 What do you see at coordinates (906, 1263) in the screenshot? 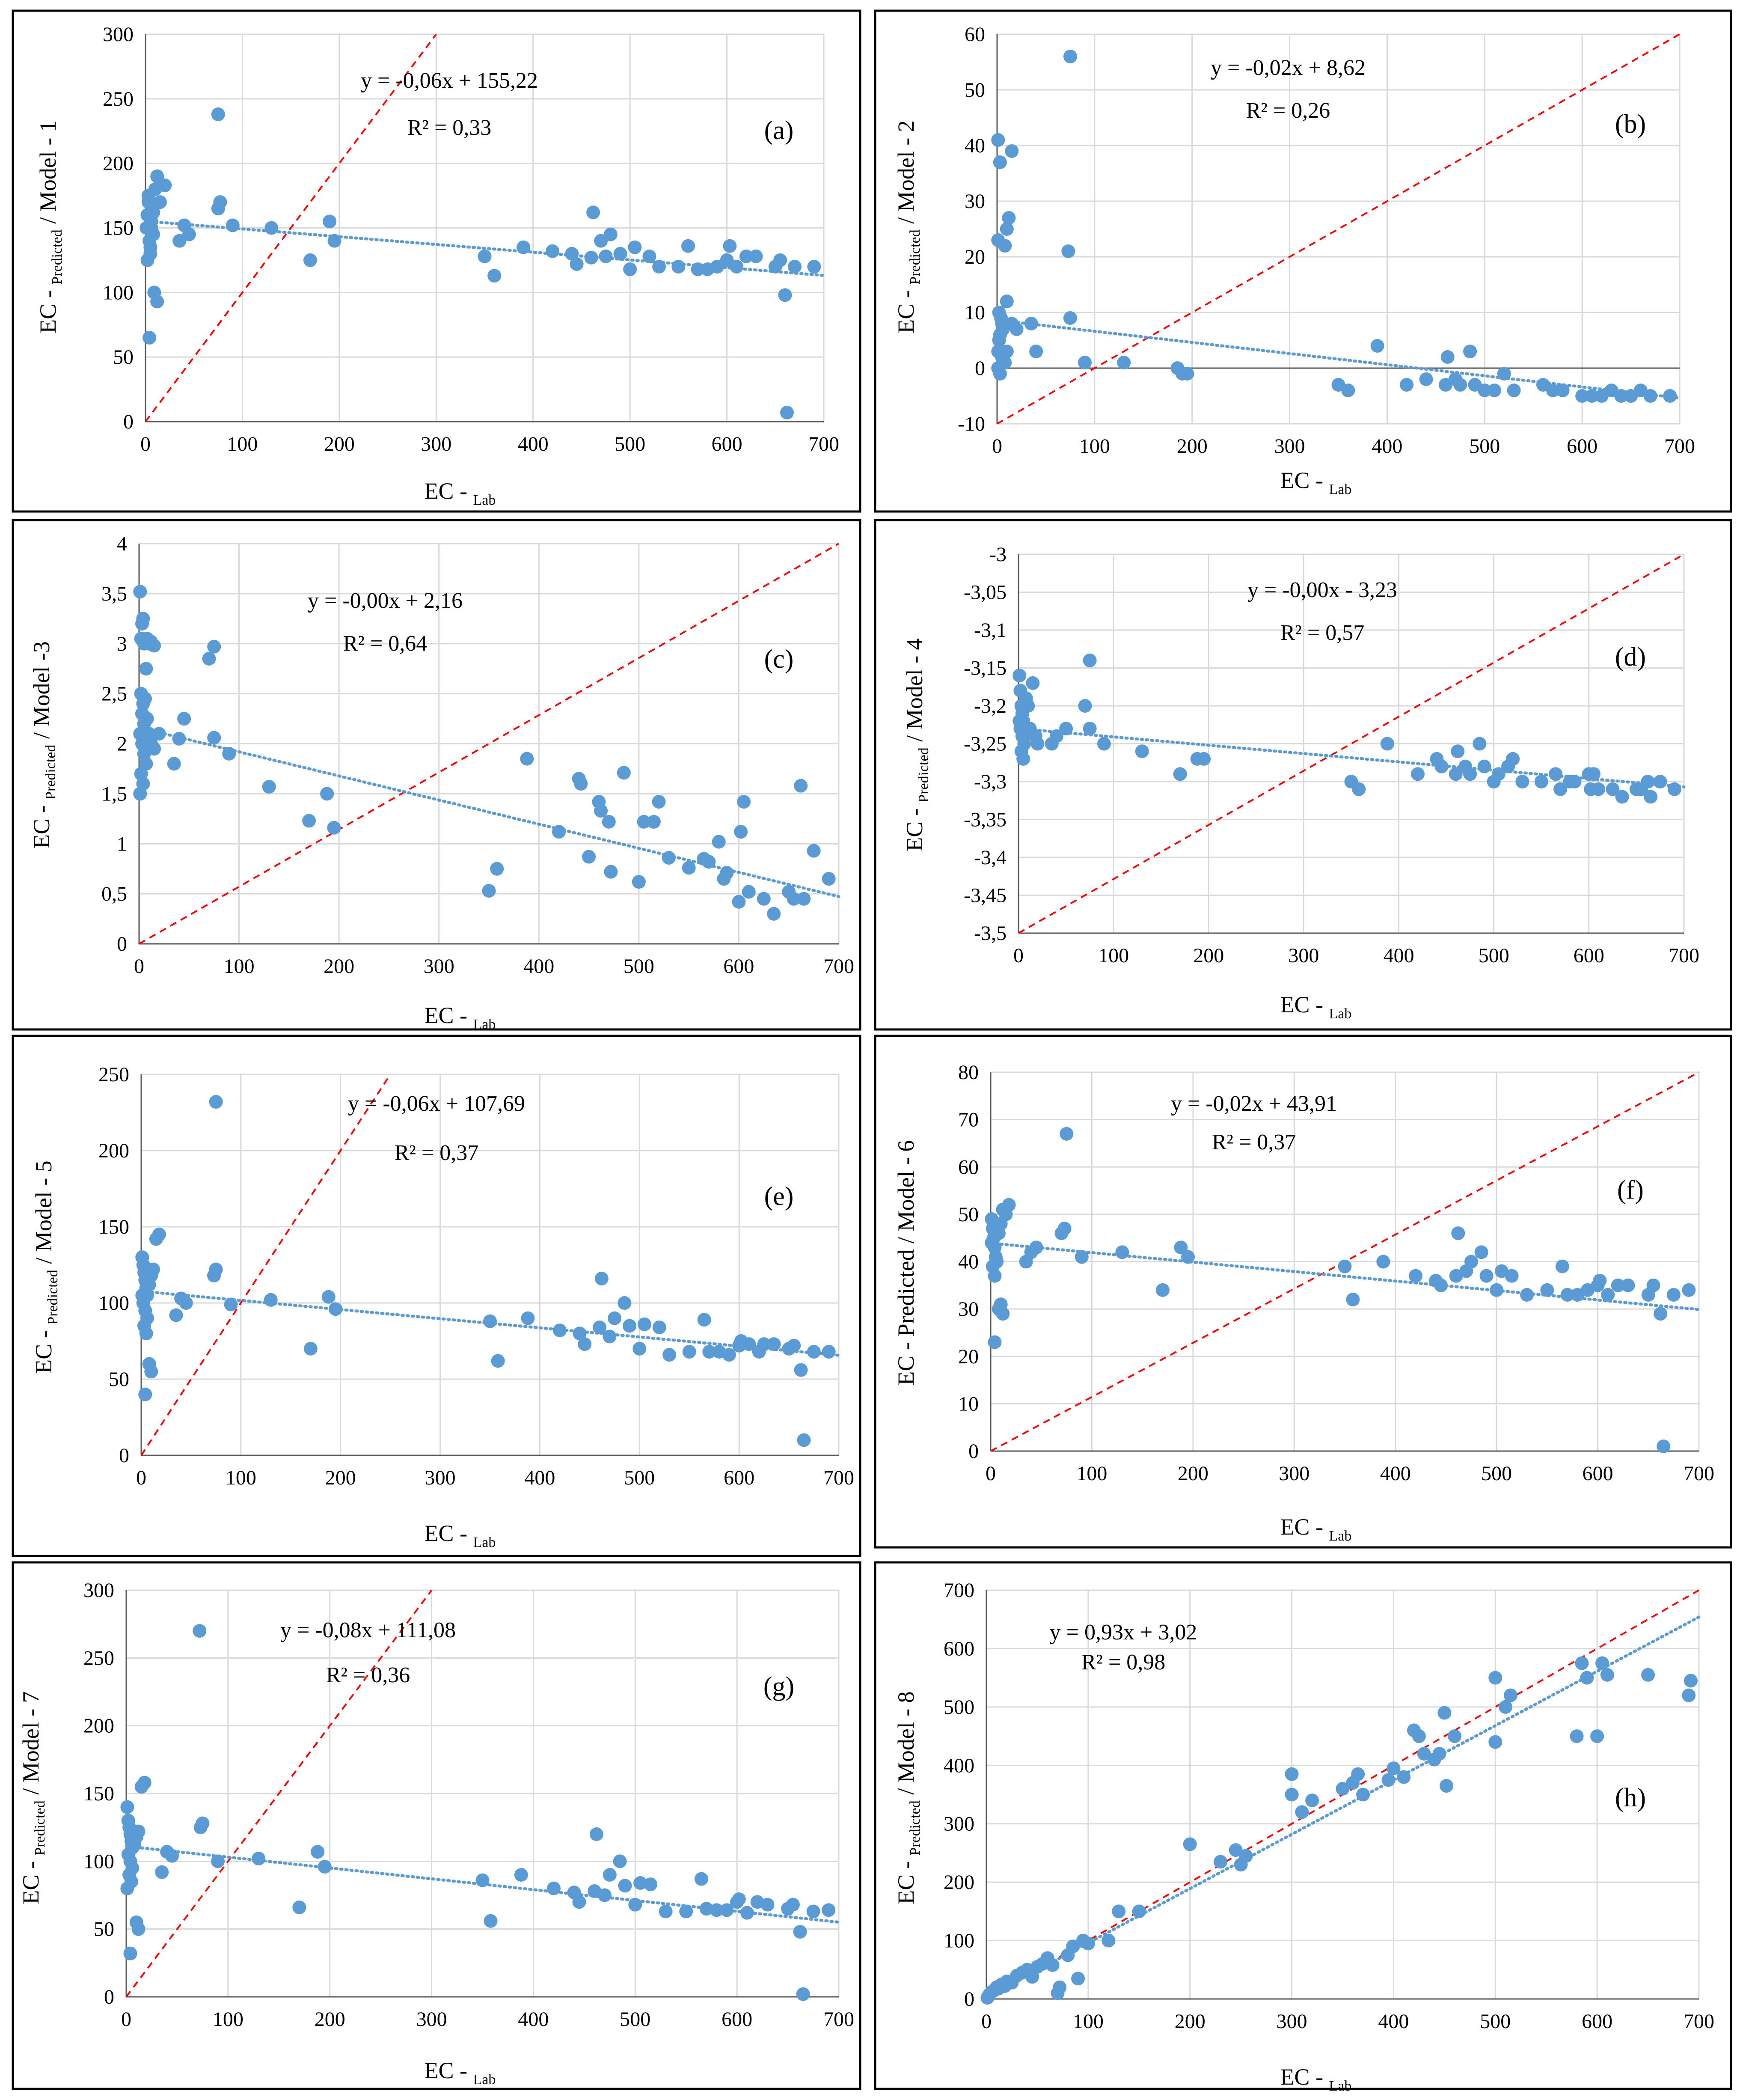
I see `y-axis-label-main: EC - Predicted / Model - 6` at bounding box center [906, 1263].